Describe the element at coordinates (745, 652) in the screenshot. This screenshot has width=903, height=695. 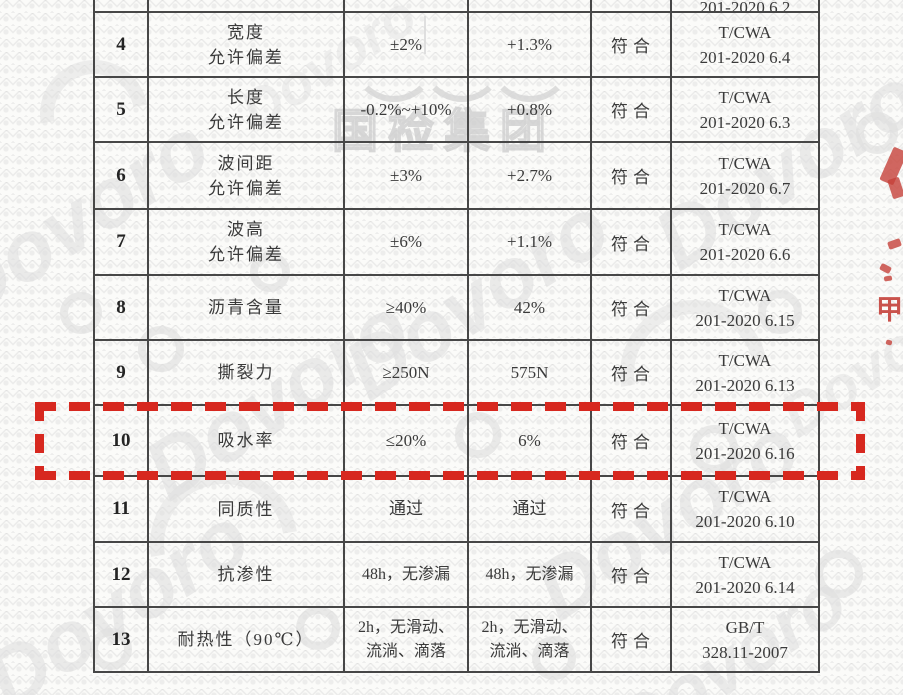
I see `std-line: 328.11-2007` at that location.